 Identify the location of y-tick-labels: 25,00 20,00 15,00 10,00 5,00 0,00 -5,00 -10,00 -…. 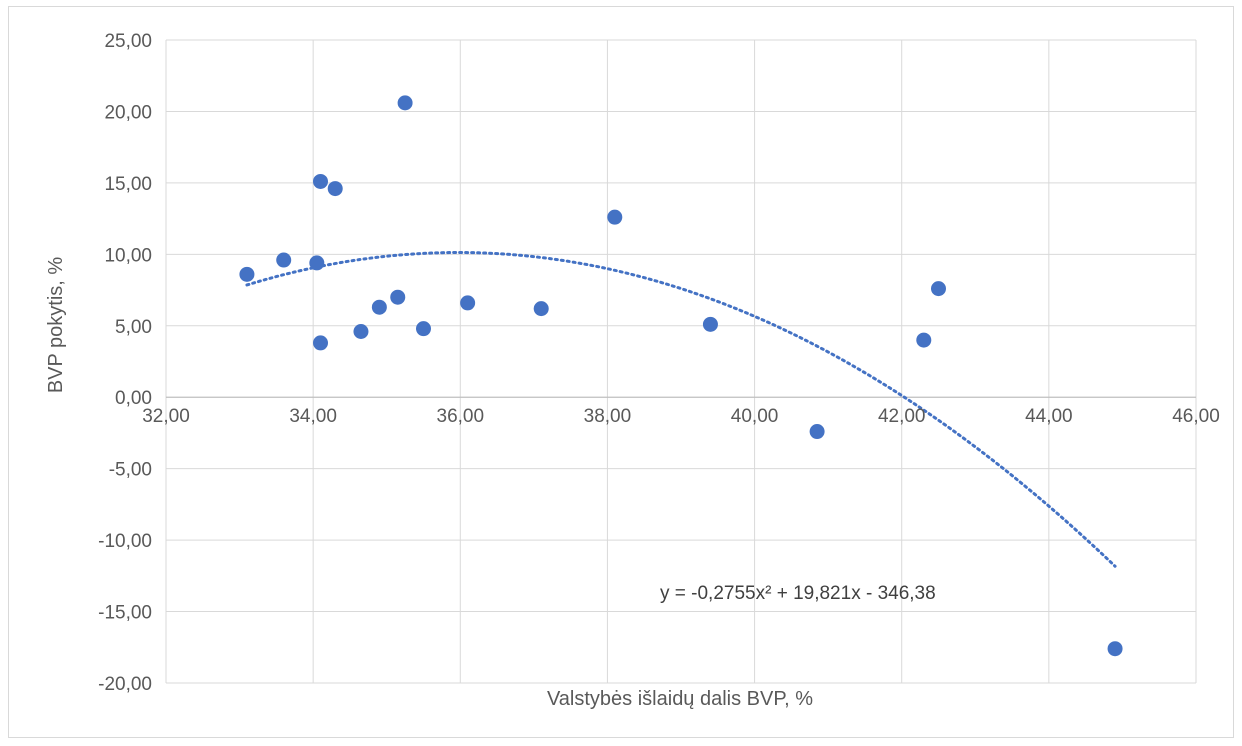
(125, 363).